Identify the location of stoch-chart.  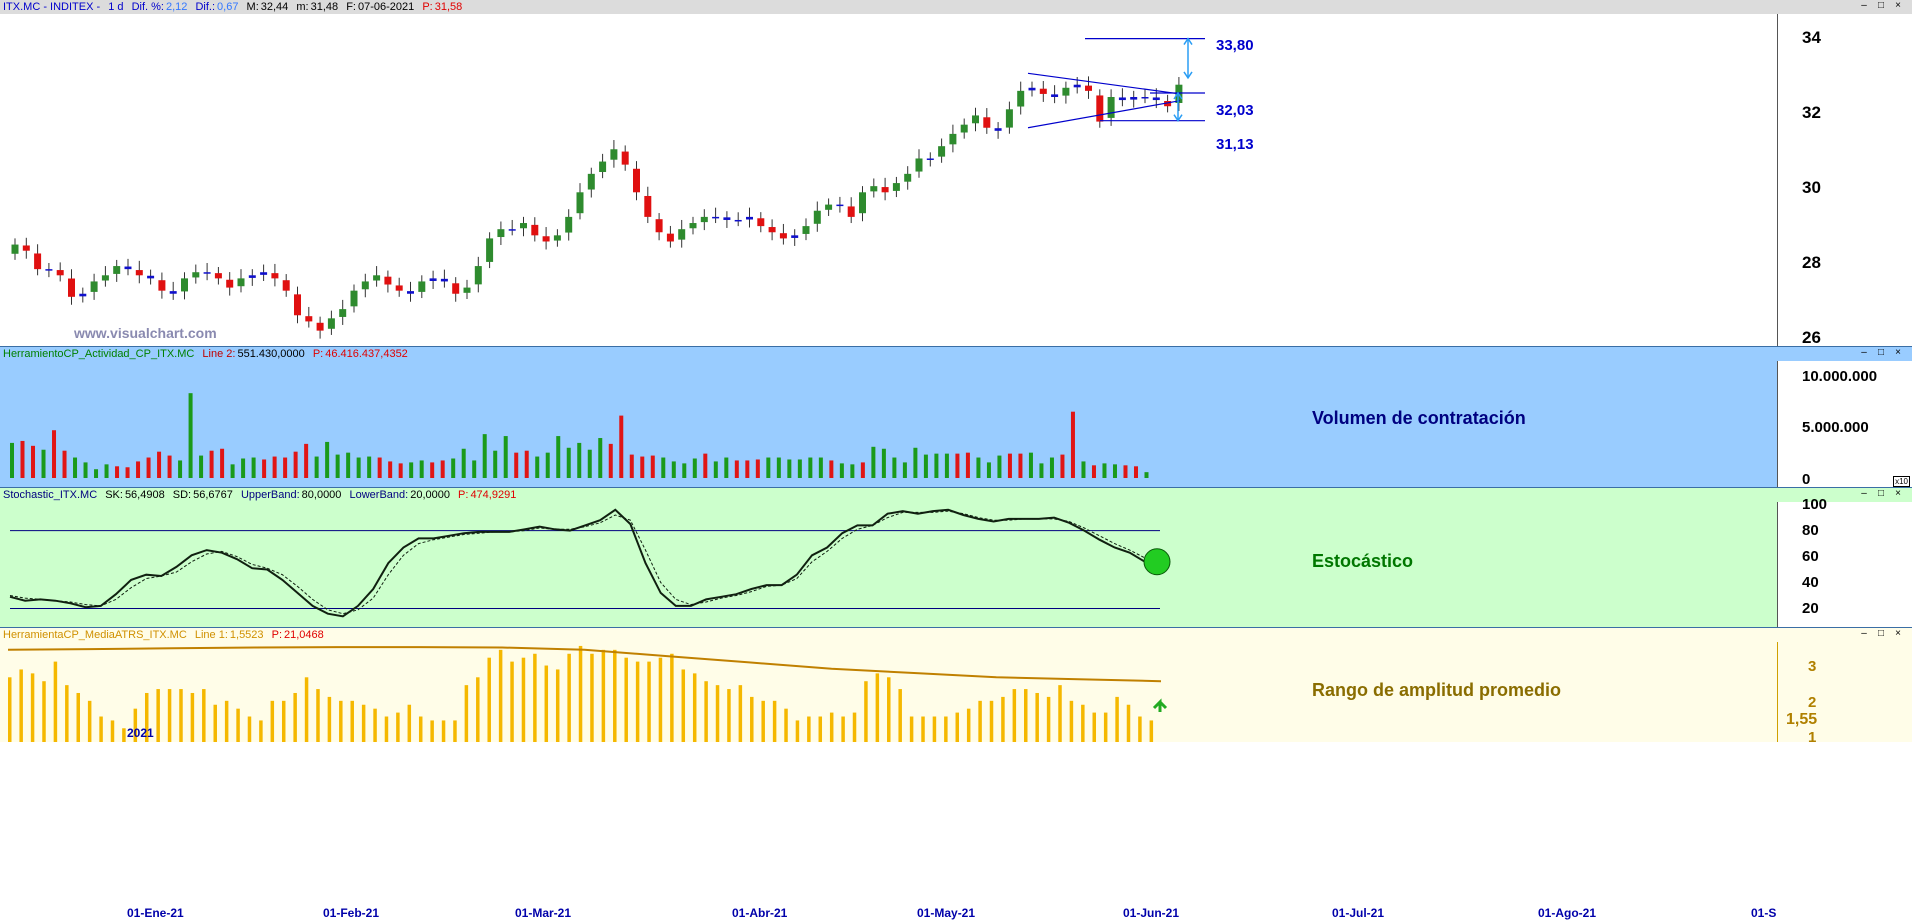
(889, 558).